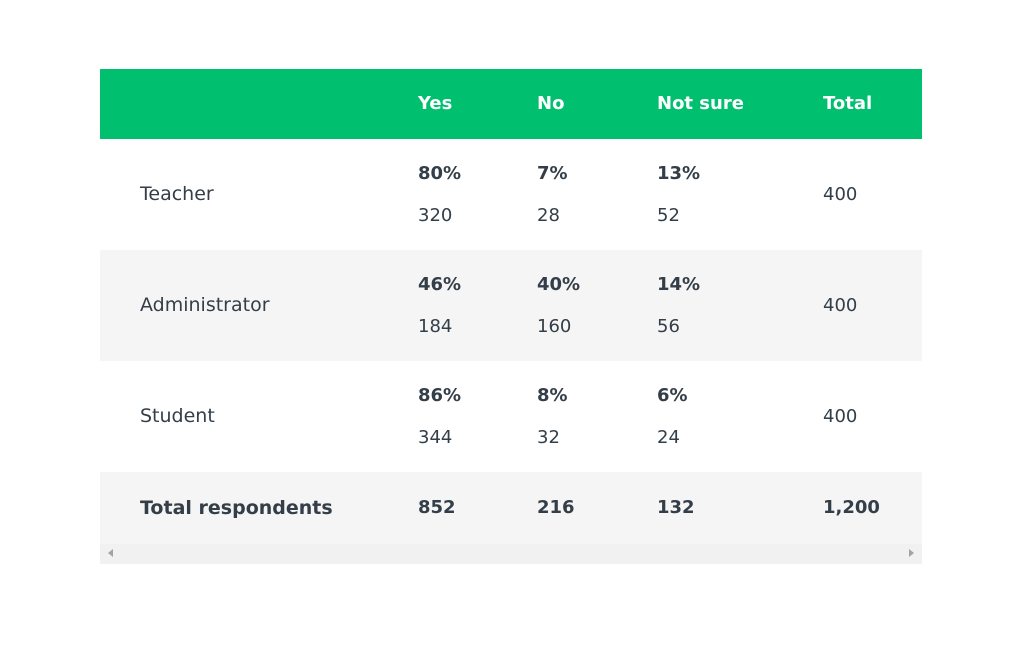  Describe the element at coordinates (679, 284) in the screenshot. I see `percentage: 14%` at that location.